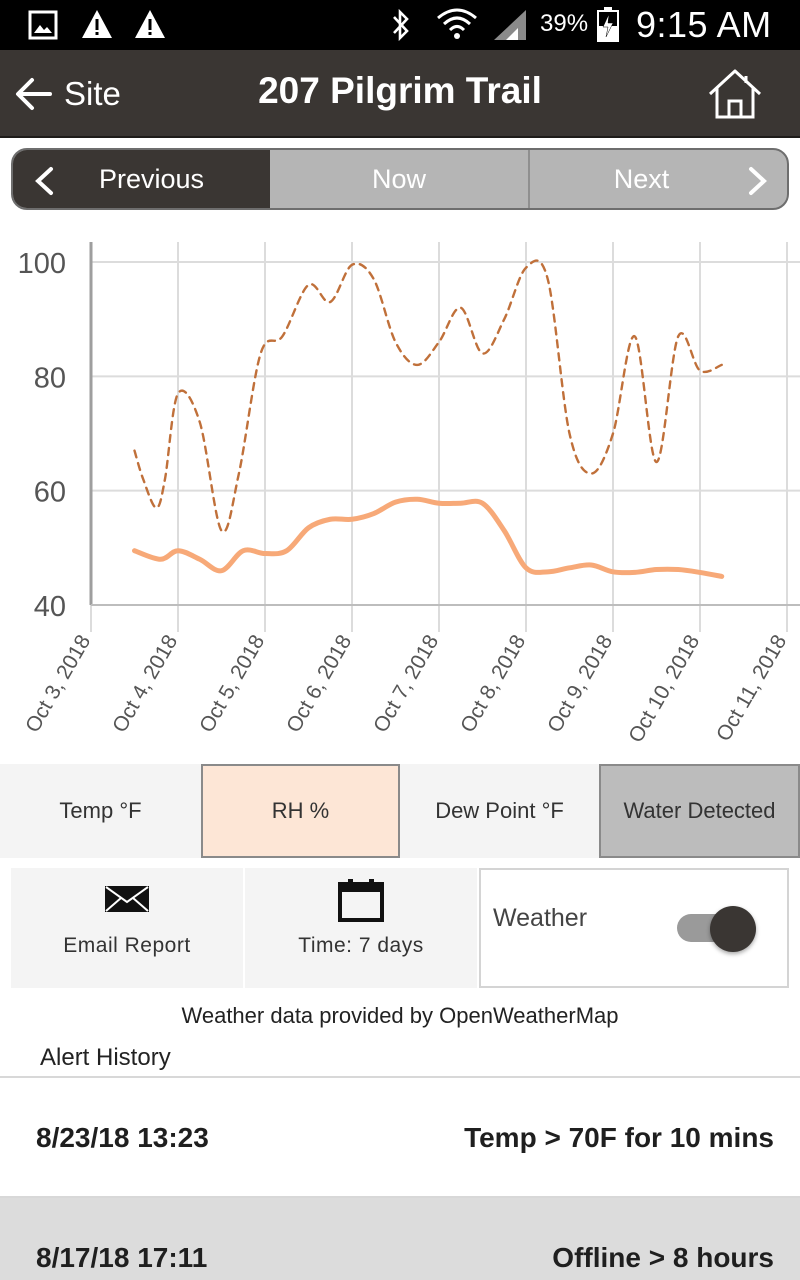 The image size is (800, 1280). I want to click on y-tick-label: 60, so click(50, 493).